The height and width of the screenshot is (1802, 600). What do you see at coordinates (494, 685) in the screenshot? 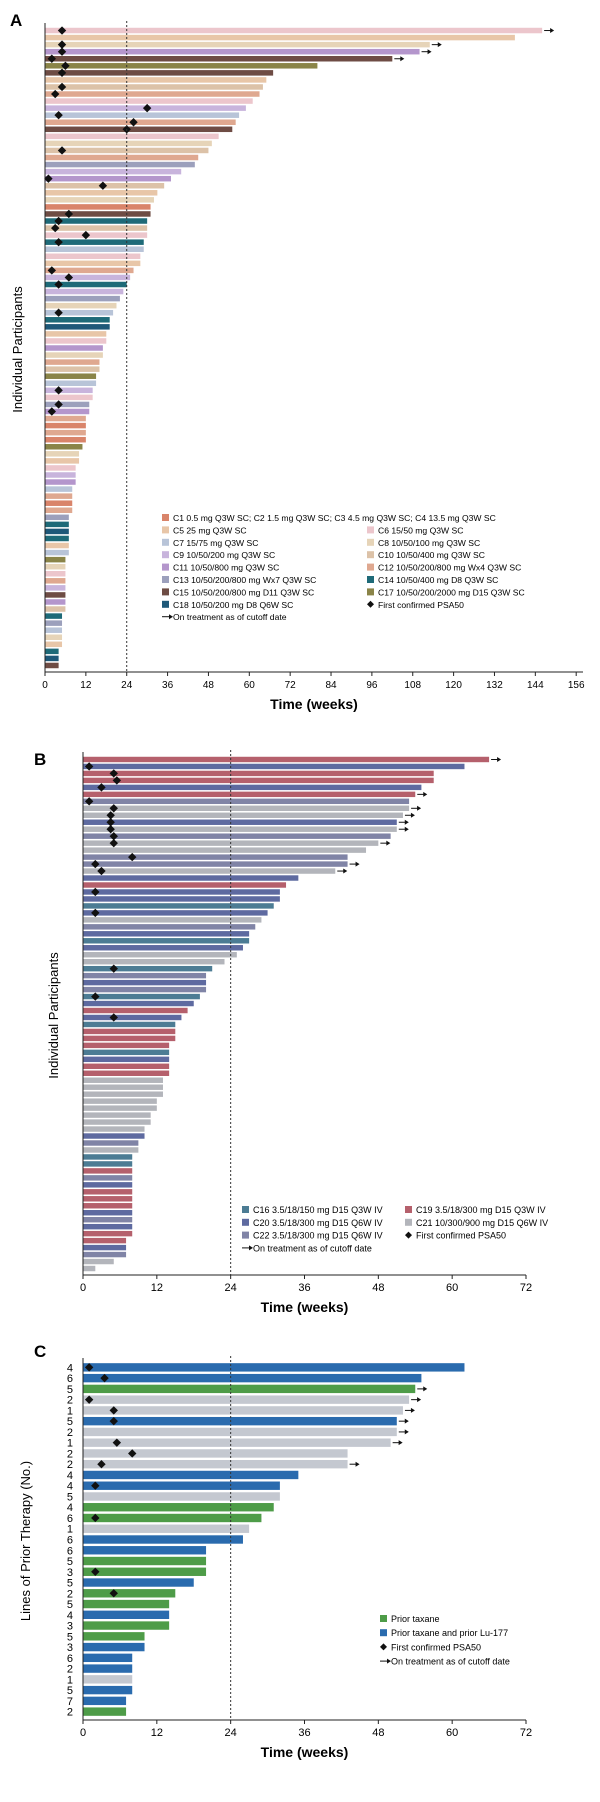
I see `x-tick-label: 132` at bounding box center [494, 685].